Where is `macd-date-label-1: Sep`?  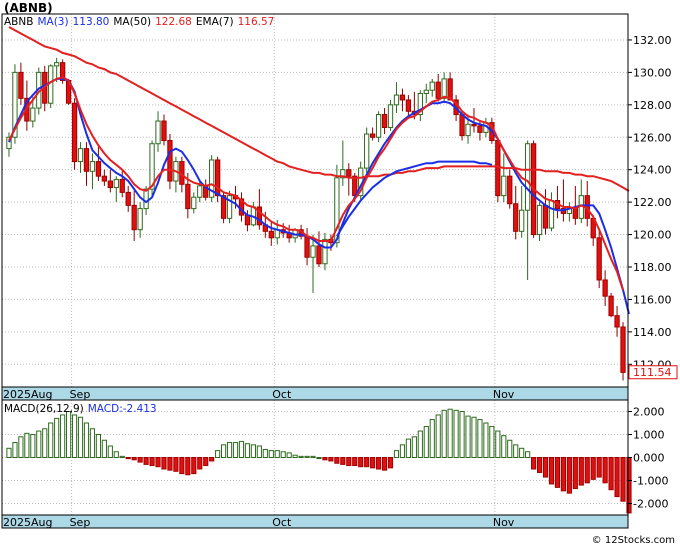
macd-date-label-1: Sep is located at coordinates (80, 522).